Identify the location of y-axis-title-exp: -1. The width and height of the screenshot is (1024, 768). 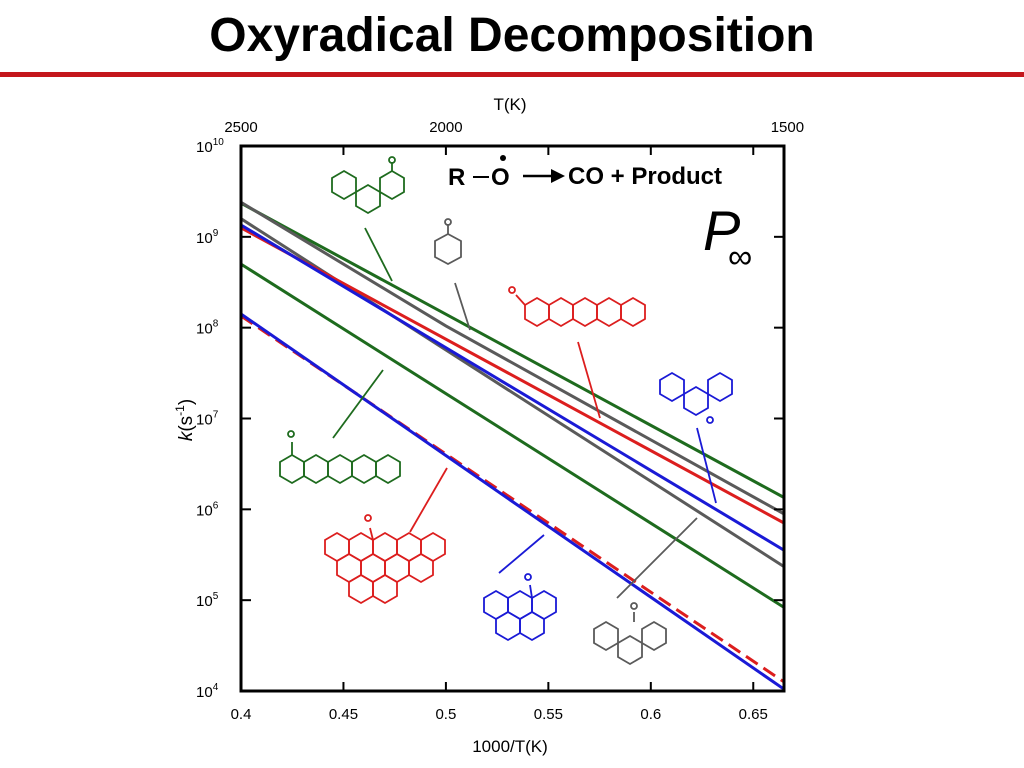
(180, 410).